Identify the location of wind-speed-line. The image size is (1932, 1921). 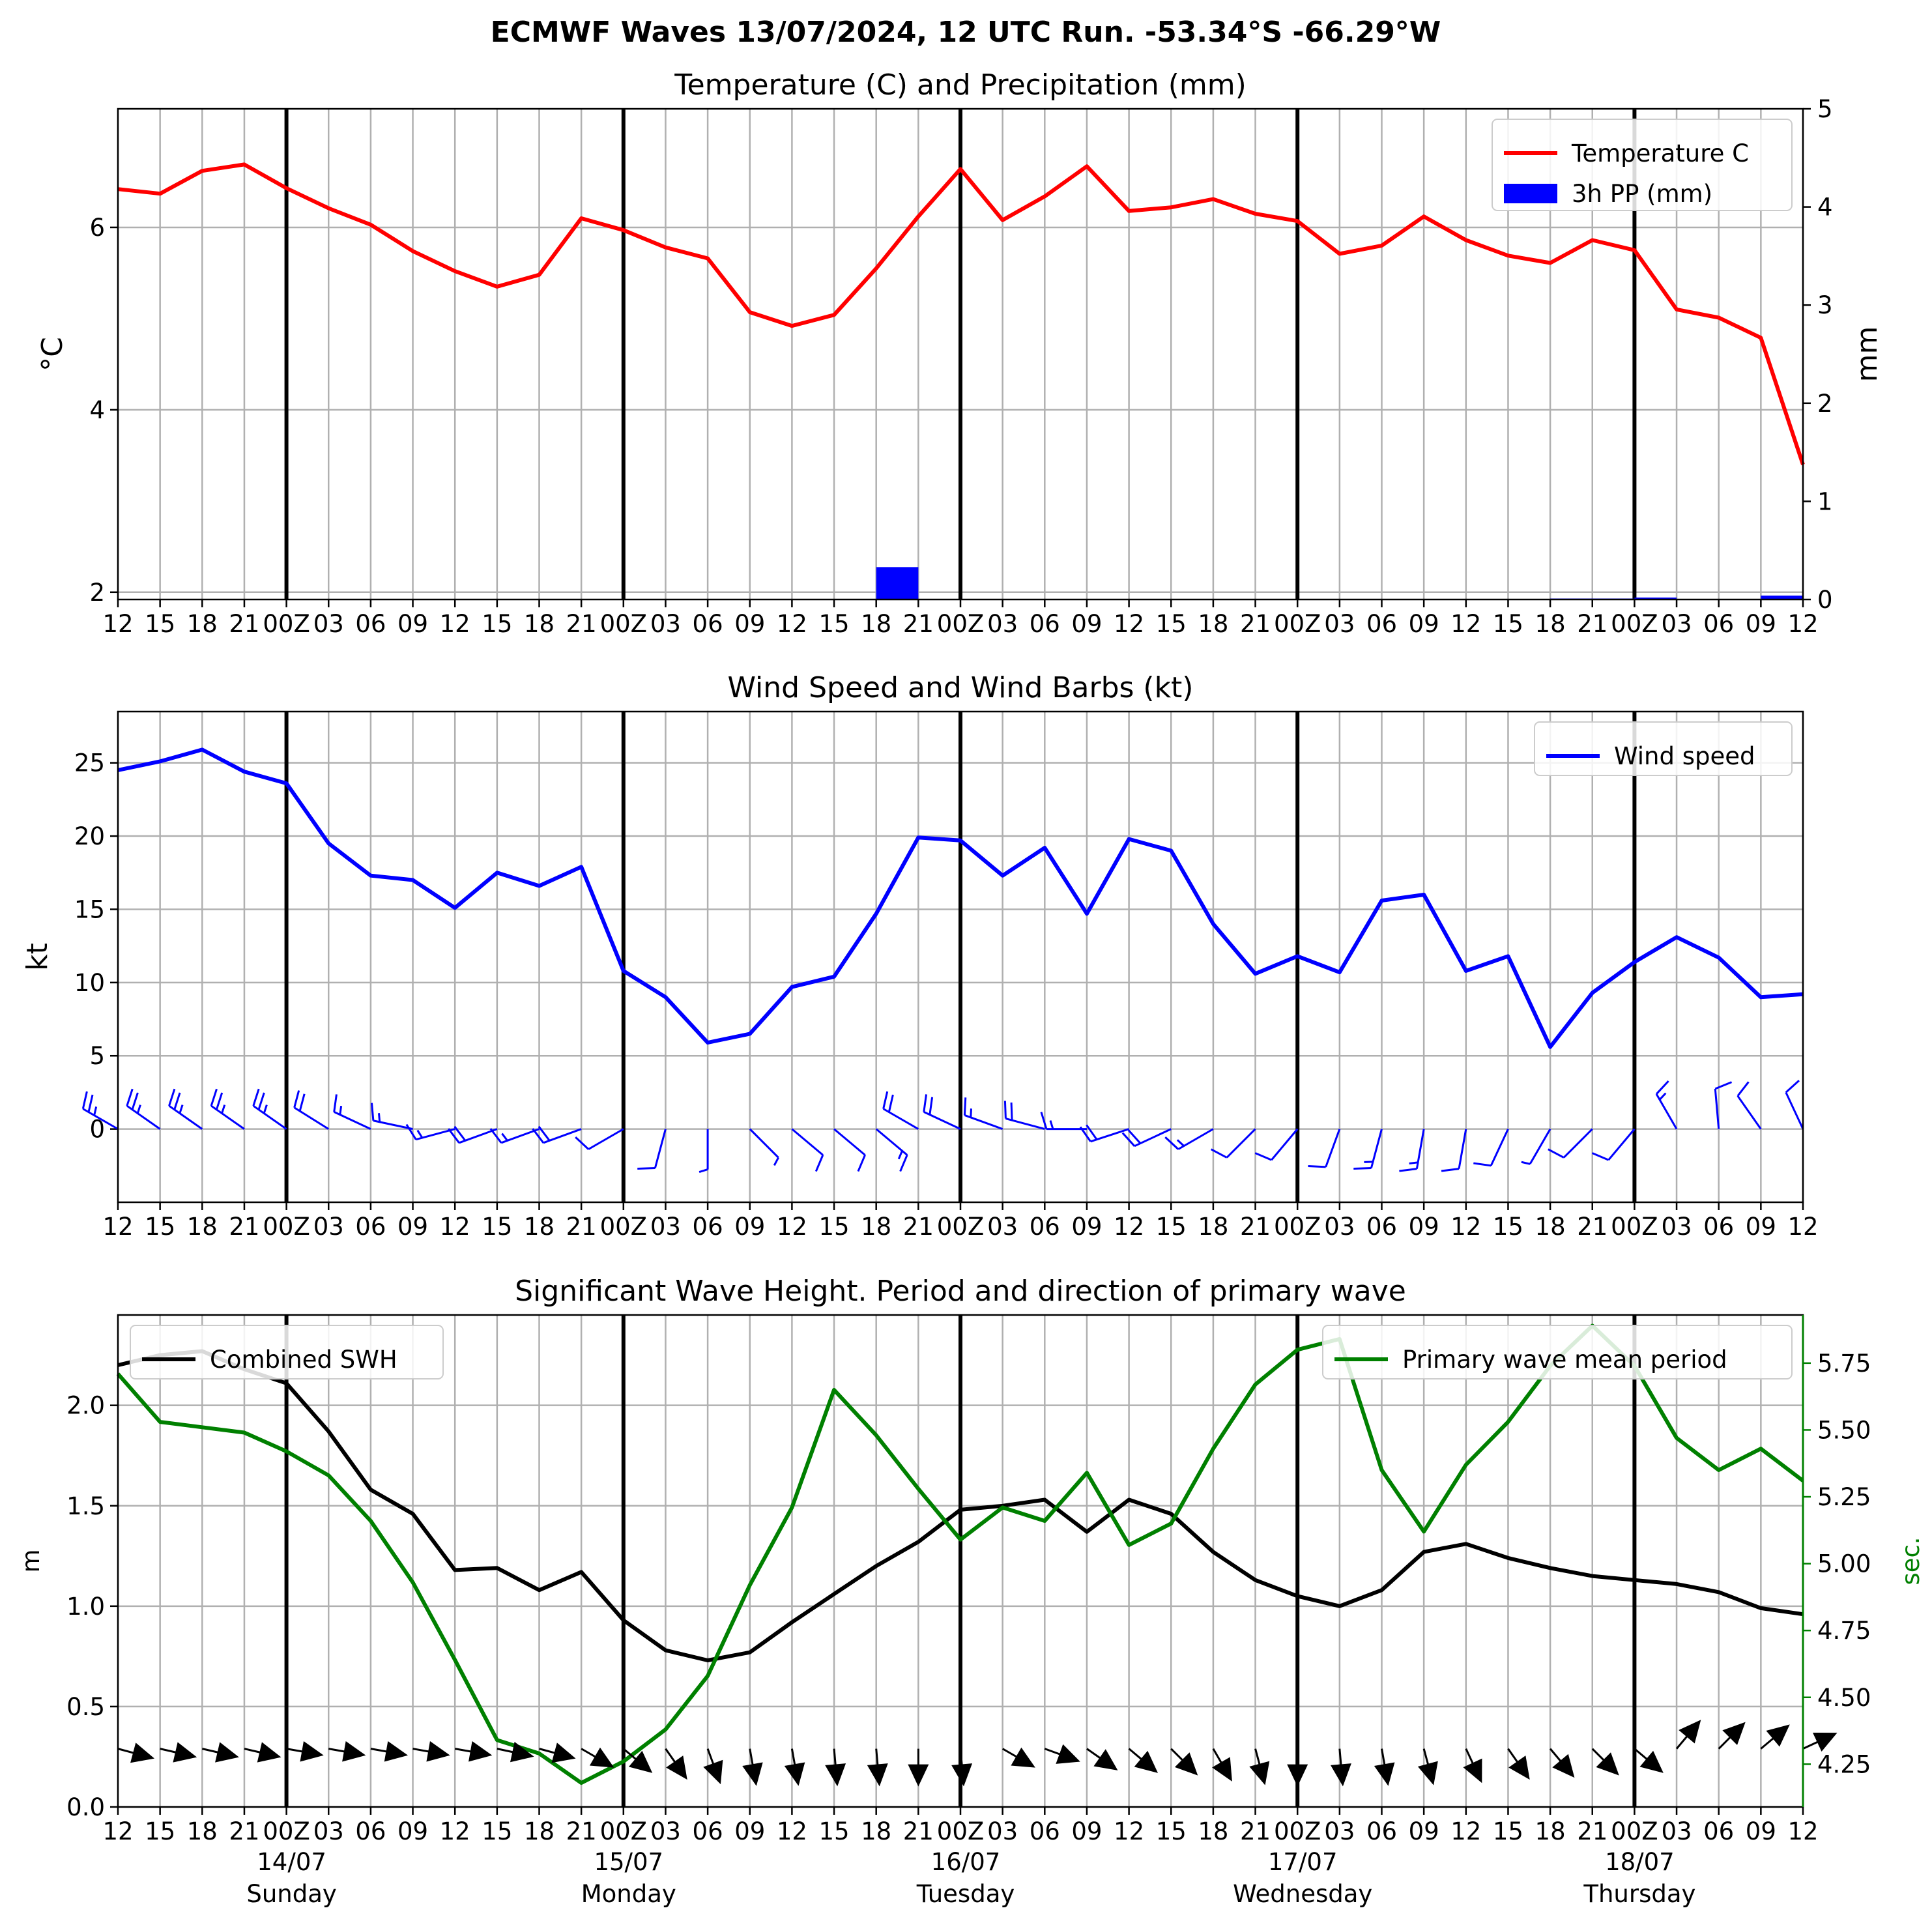
(960, 898).